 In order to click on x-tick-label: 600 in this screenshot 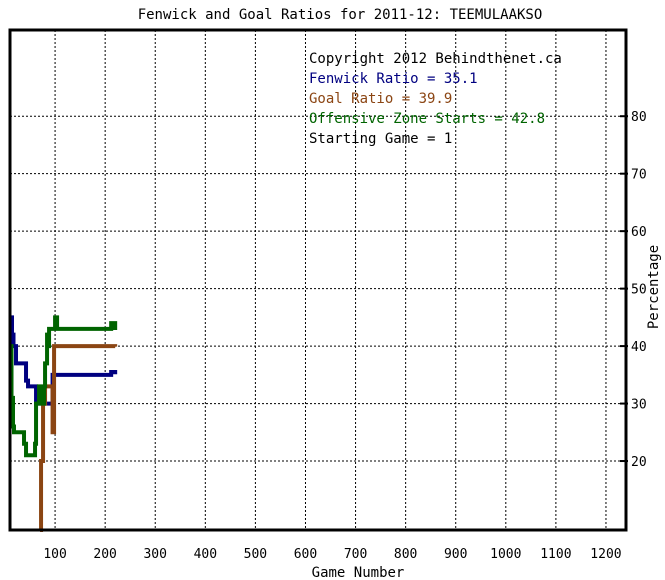, I will do `click(305, 554)`.